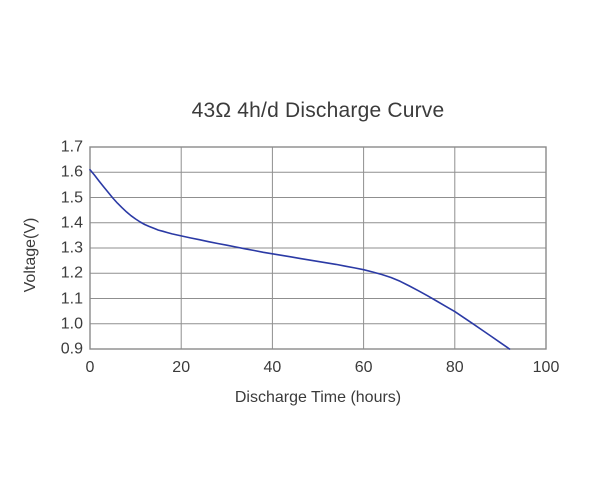 The width and height of the screenshot is (600, 500). What do you see at coordinates (71, 324) in the screenshot?
I see `y-tick-label: 1.0` at bounding box center [71, 324].